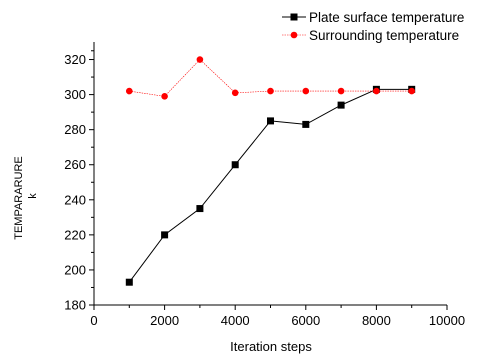  Describe the element at coordinates (19, 198) in the screenshot. I see `y-axis-label: TEMPARARURE` at that location.